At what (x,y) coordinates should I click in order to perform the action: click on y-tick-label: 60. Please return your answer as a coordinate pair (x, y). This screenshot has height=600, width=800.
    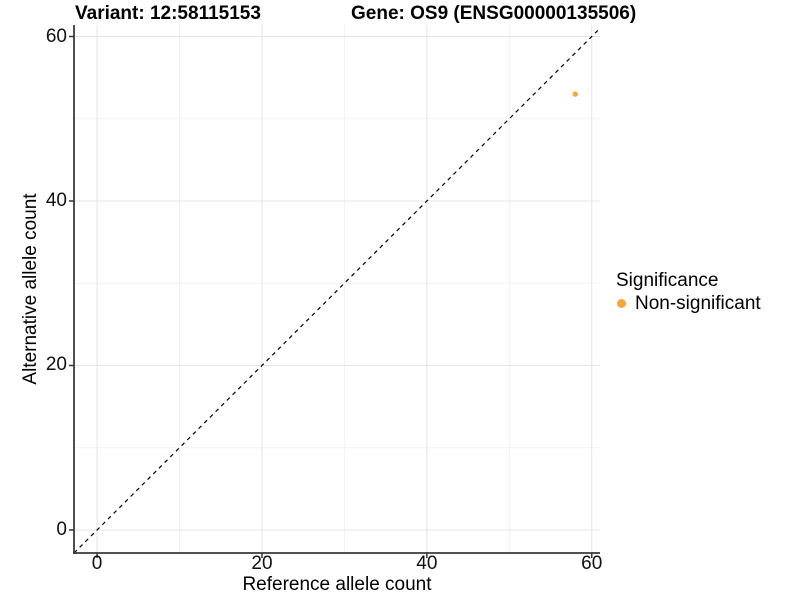
    Looking at the image, I should click on (56, 36).